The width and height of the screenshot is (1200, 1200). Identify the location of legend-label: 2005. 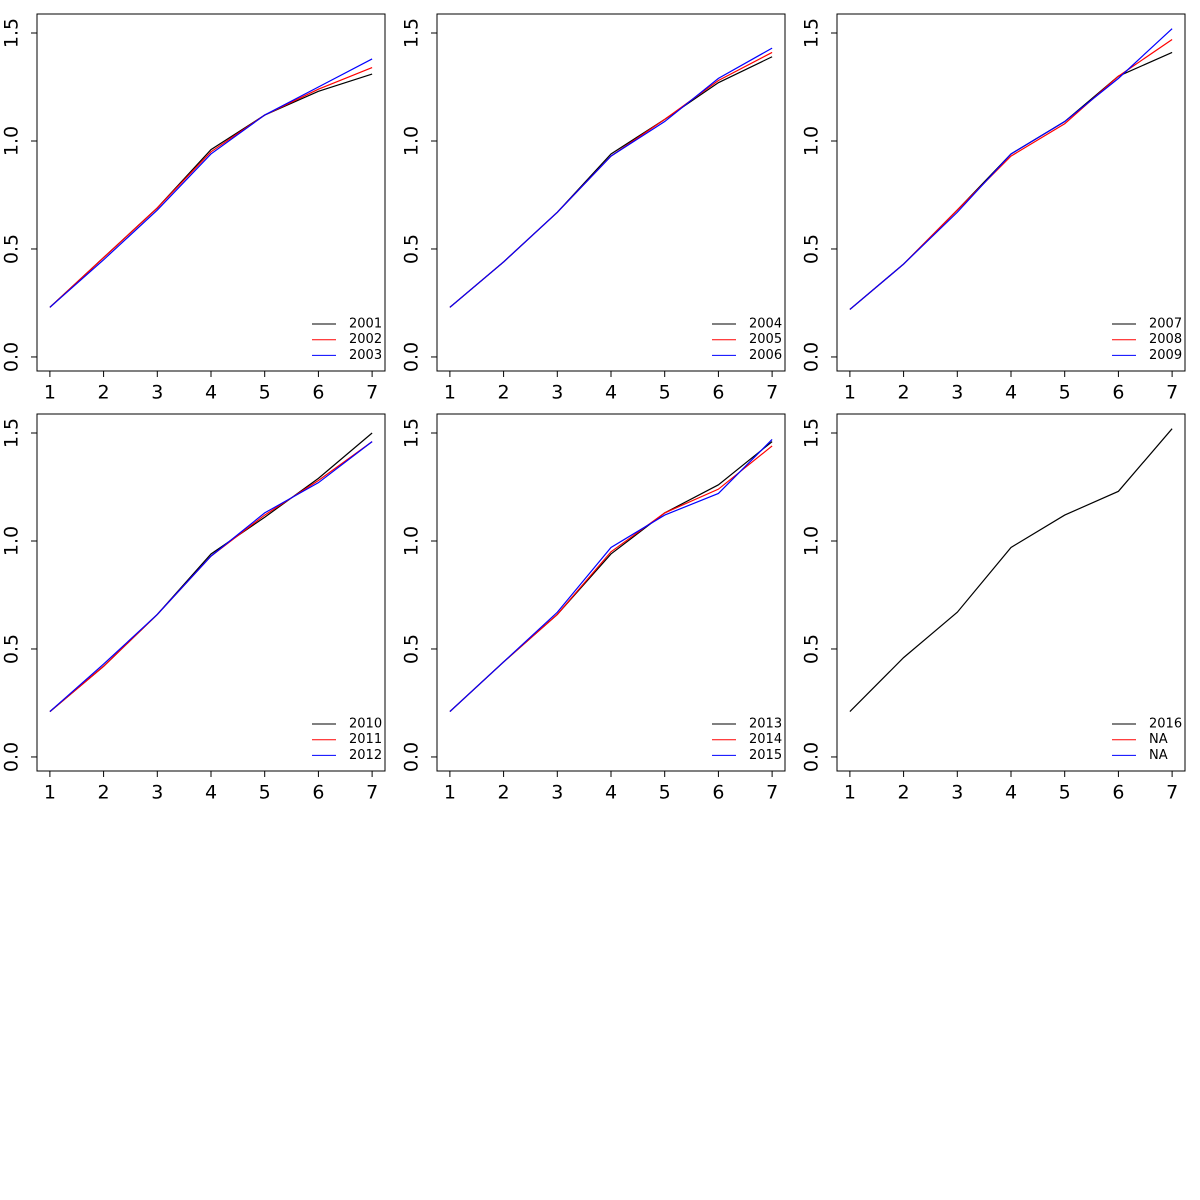
(765, 339).